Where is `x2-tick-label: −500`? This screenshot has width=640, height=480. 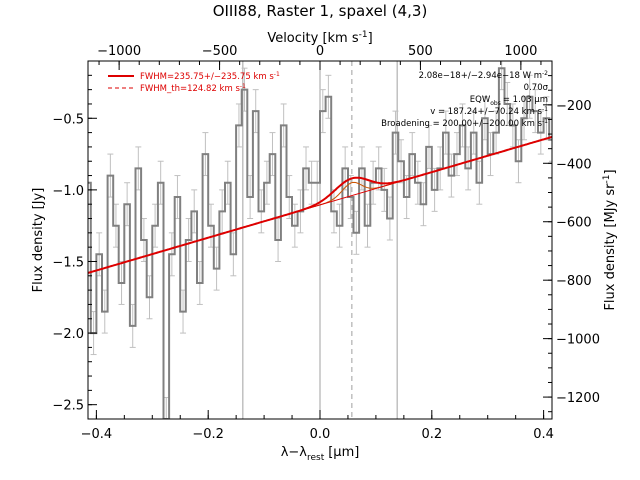
x2-tick-label: −500 is located at coordinates (220, 51).